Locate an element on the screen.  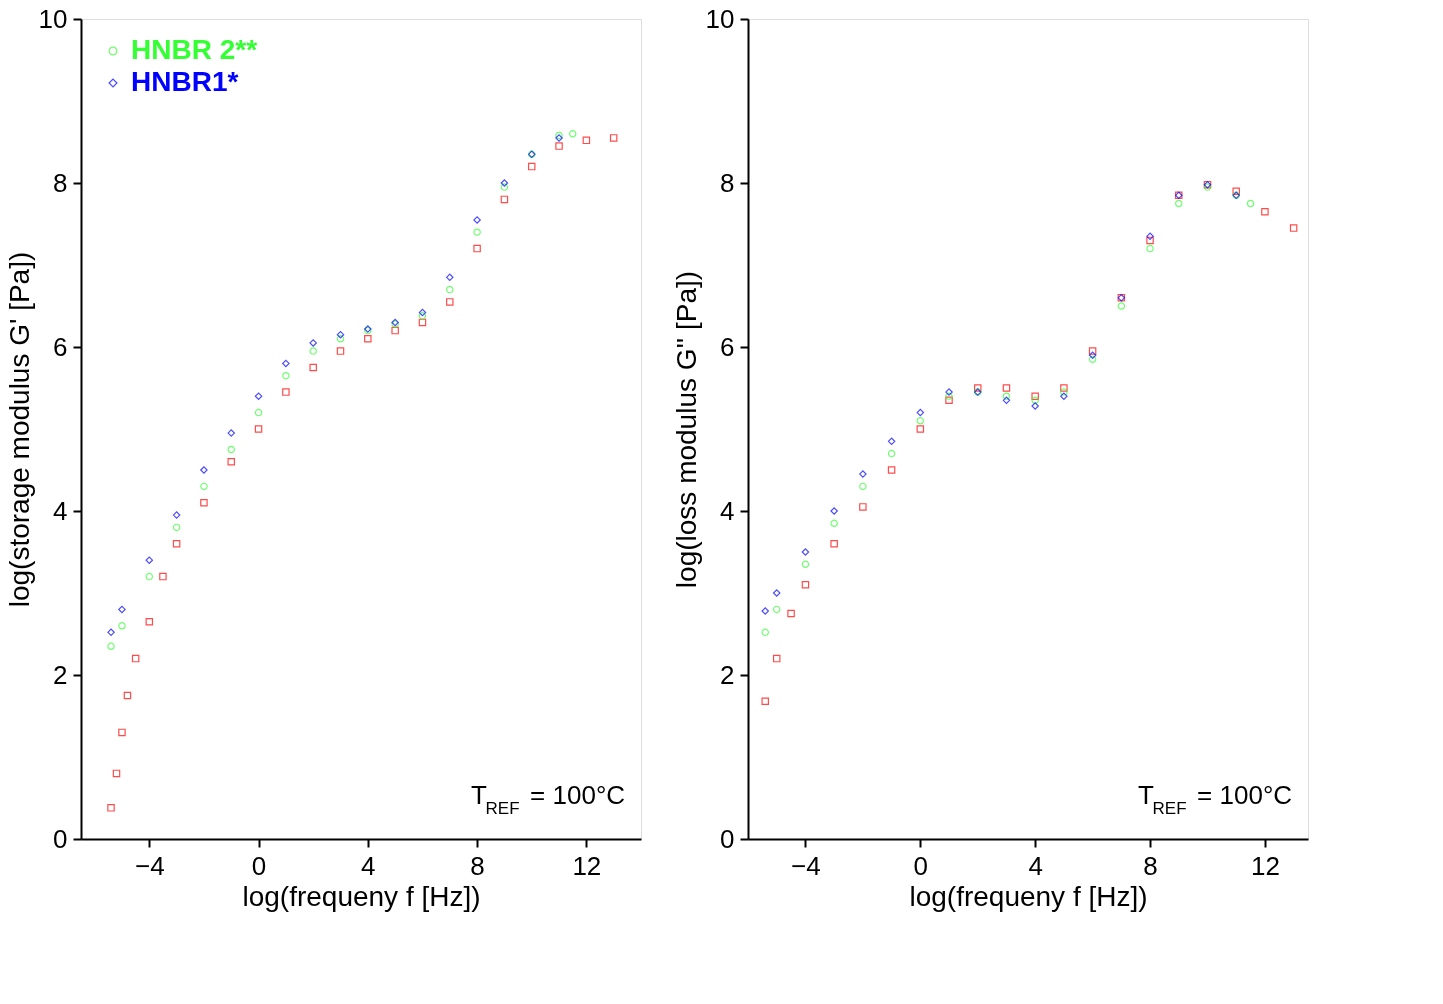
x-tick-label: 4 is located at coordinates (1035, 865).